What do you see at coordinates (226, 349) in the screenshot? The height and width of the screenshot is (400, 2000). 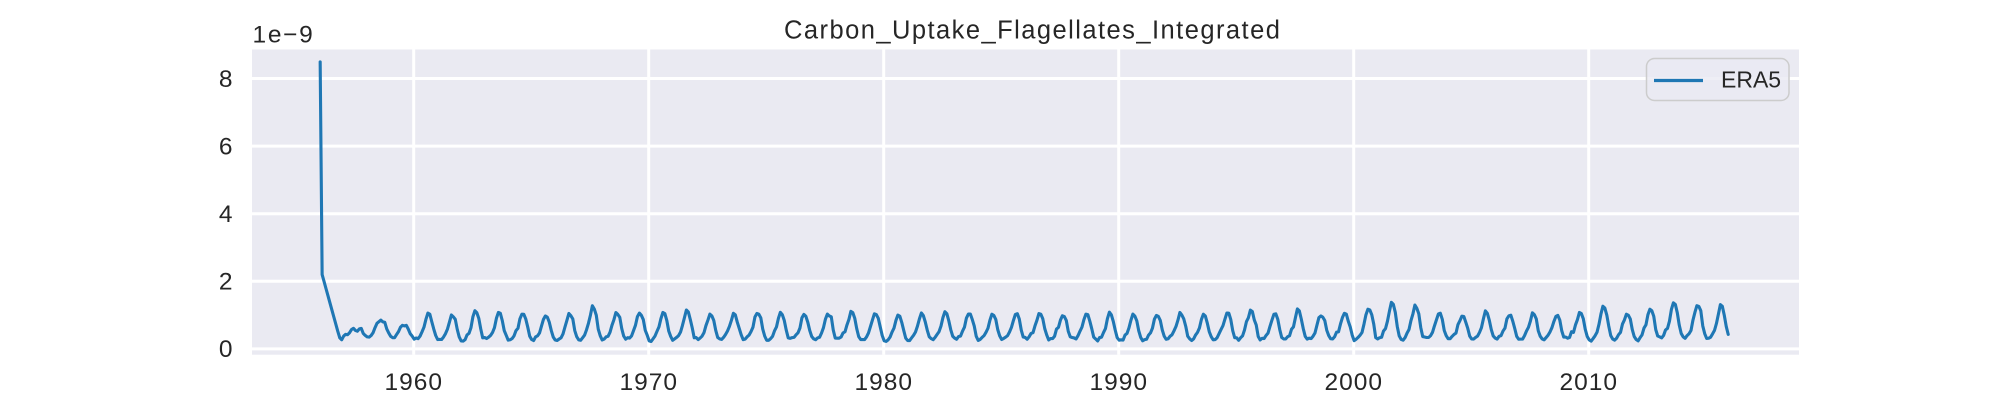 I see `svg-text: 0` at bounding box center [226, 349].